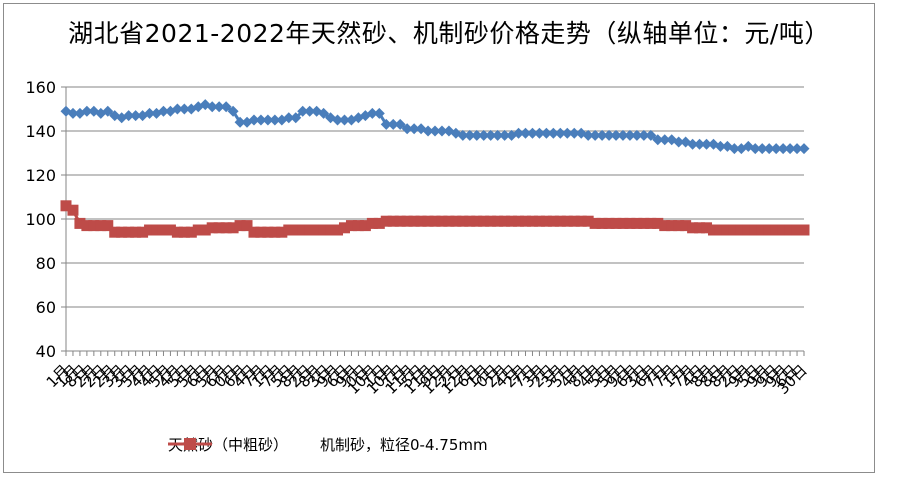 The image size is (898, 478). I want to click on y-tick-label: 80, so click(46, 263).